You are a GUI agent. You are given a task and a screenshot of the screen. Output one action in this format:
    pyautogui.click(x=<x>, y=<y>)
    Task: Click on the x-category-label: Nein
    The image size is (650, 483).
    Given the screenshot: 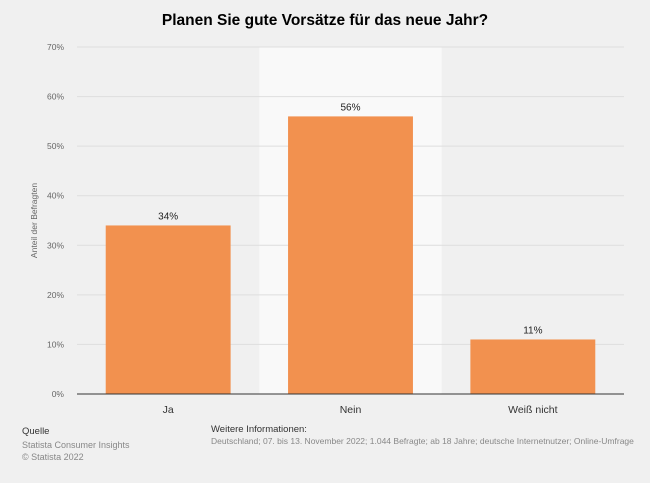 What is the action you would take?
    pyautogui.click(x=351, y=410)
    